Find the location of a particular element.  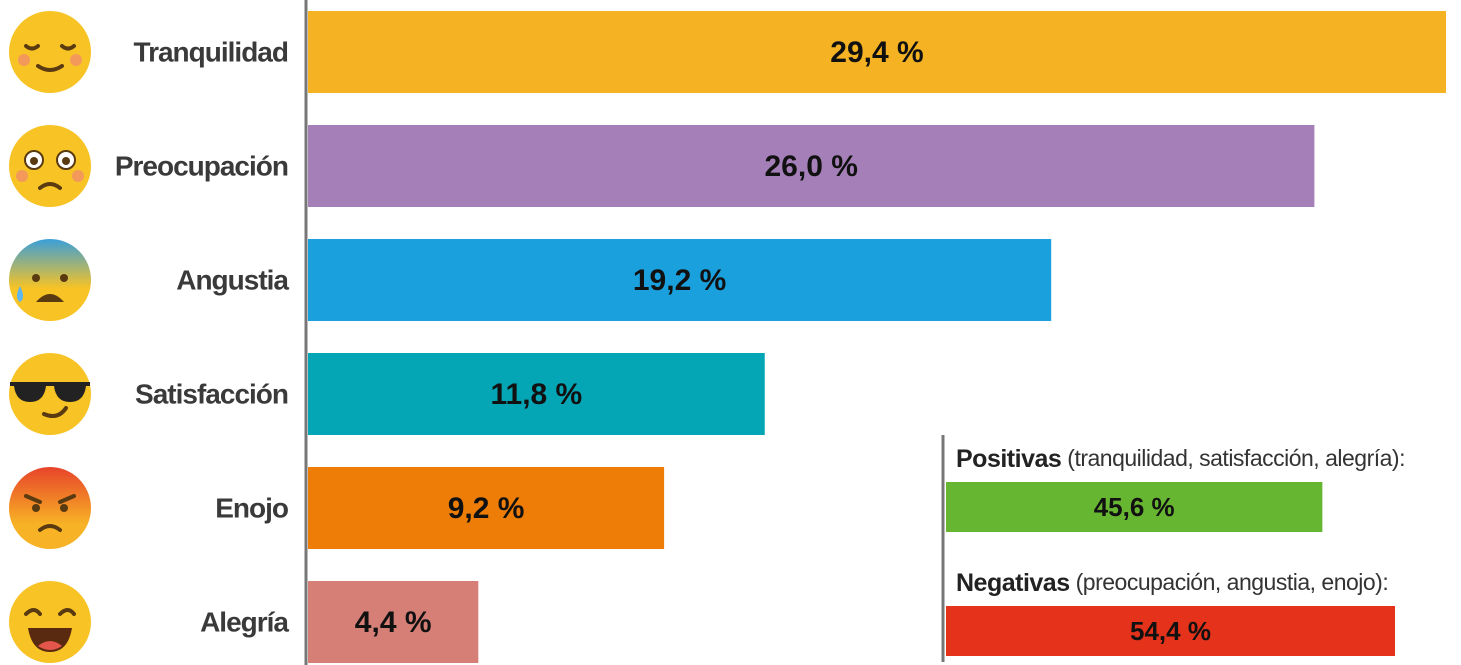

value-label: 54,4 % is located at coordinates (1170, 631).